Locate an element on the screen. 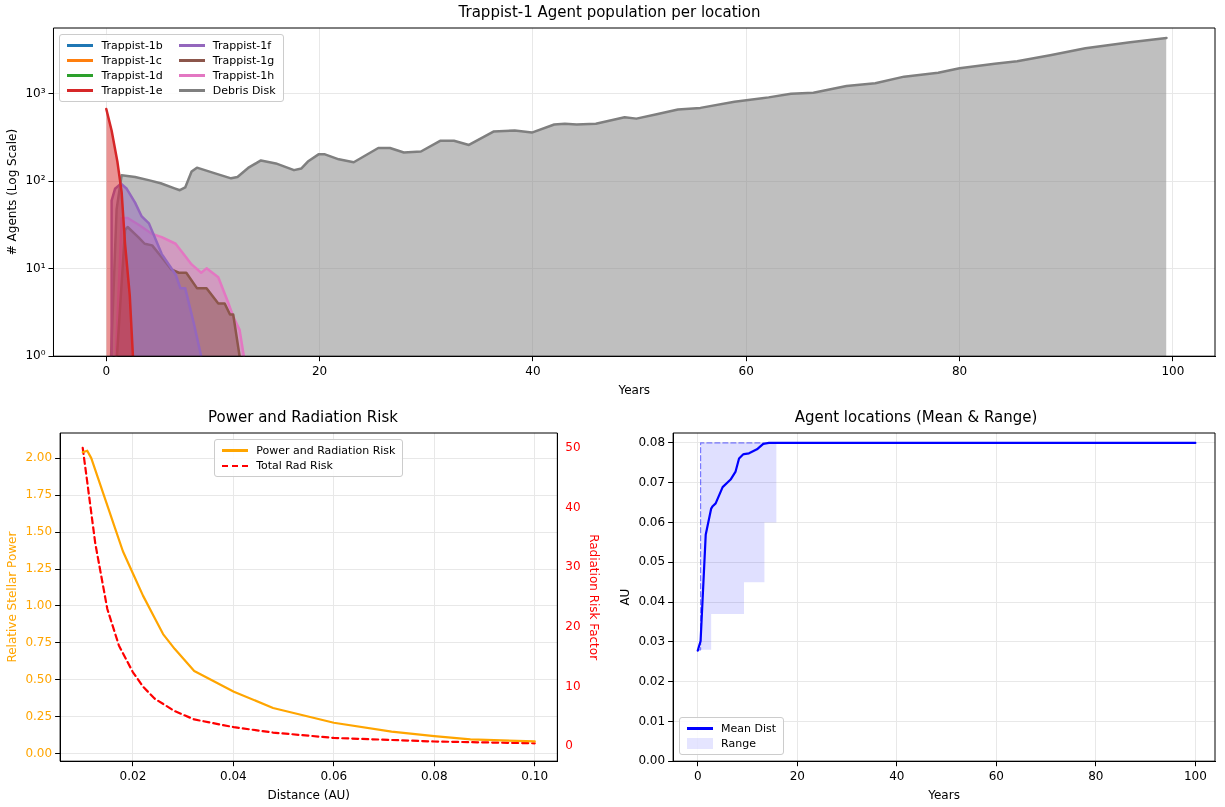 This screenshot has width=1225, height=807. legend-label: Range is located at coordinates (738, 744).